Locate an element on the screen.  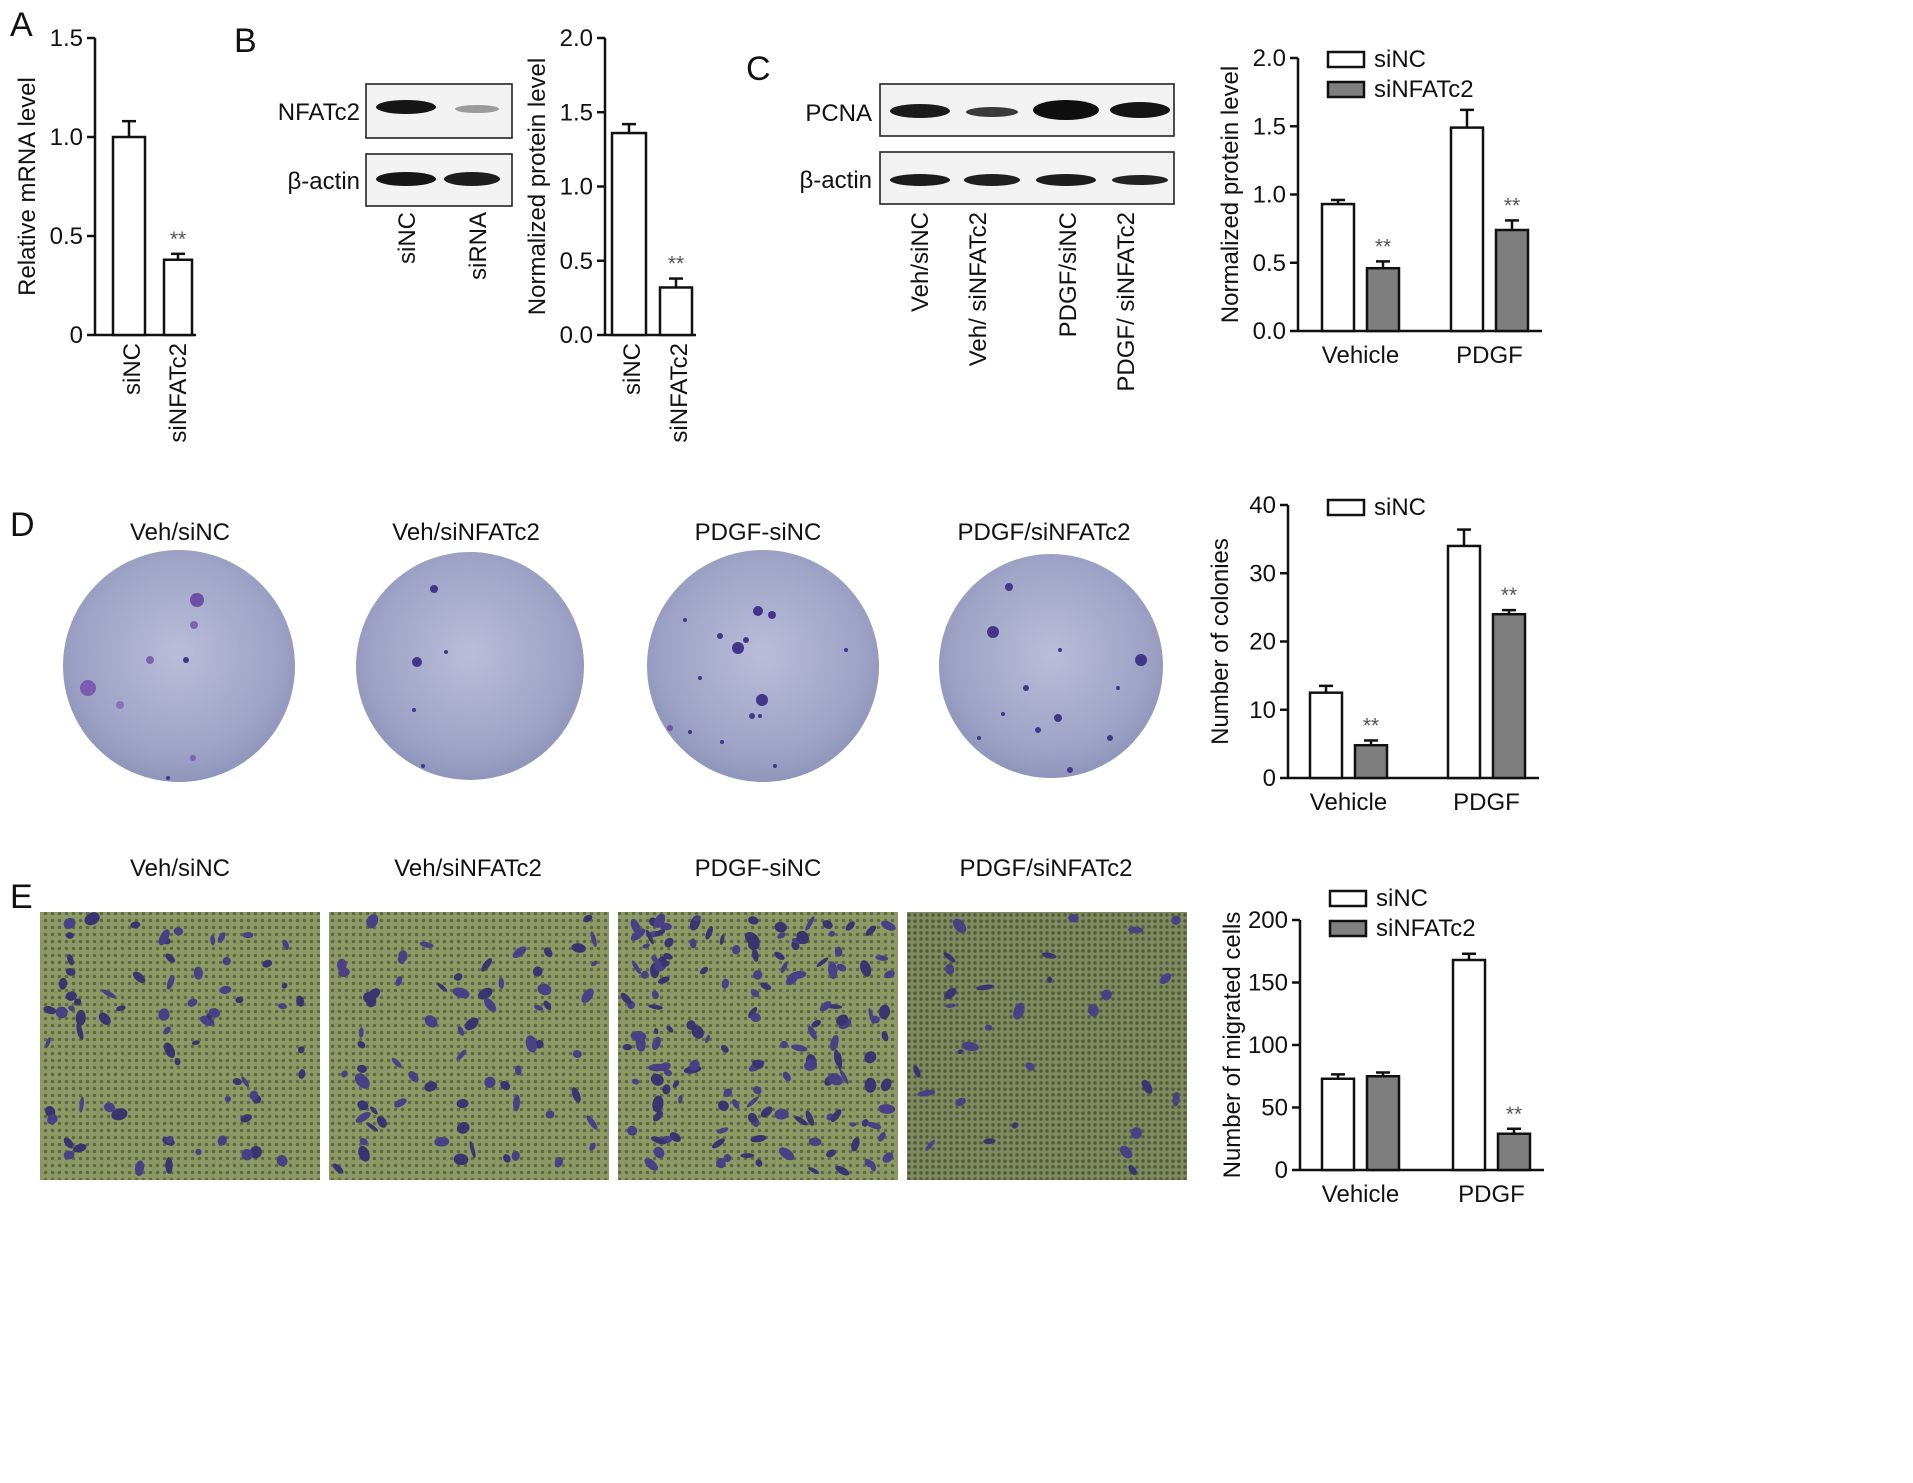
lane-label: PDGF/ siNFATc2 is located at coordinates (1126, 302).